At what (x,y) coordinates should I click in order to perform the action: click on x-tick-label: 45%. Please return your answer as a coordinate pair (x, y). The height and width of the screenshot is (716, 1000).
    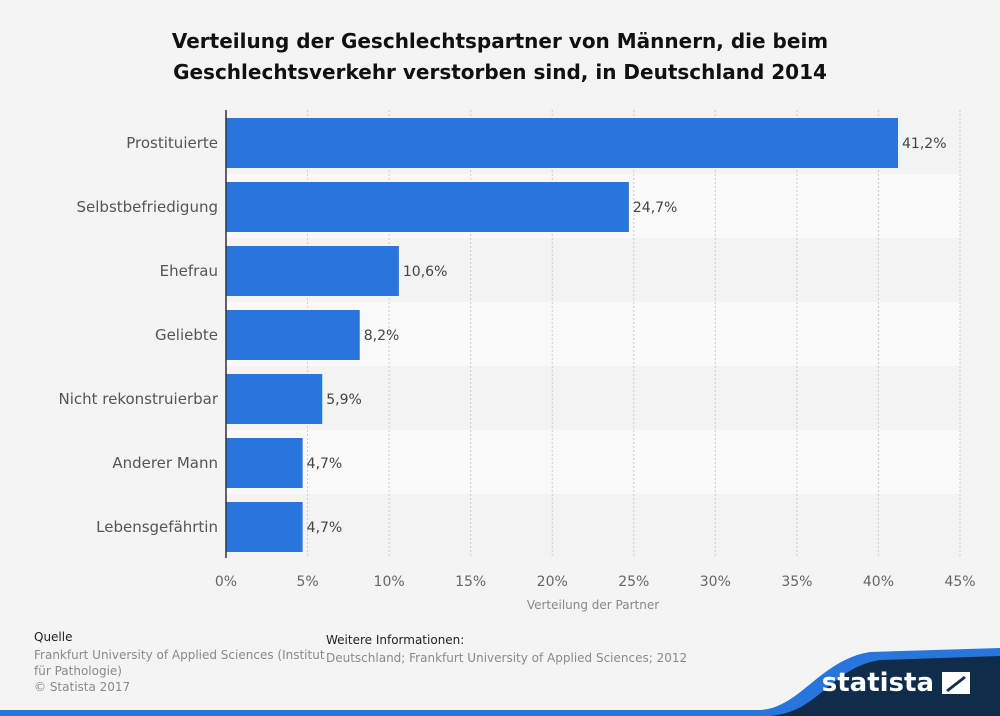
    Looking at the image, I should click on (959, 582).